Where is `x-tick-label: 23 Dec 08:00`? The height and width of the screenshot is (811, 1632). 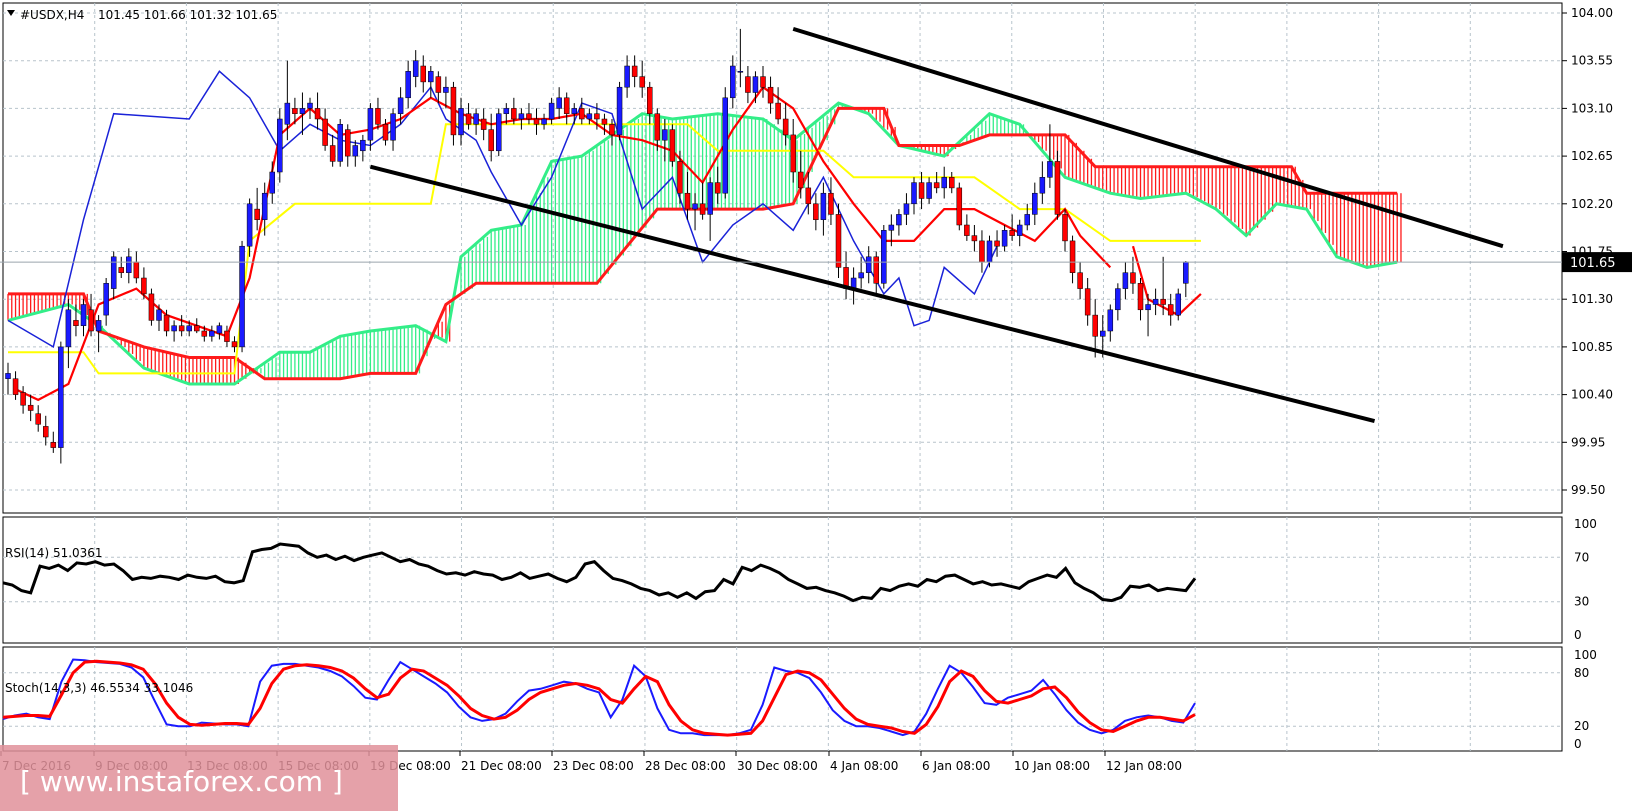 x-tick-label: 23 Dec 08:00 is located at coordinates (593, 766).